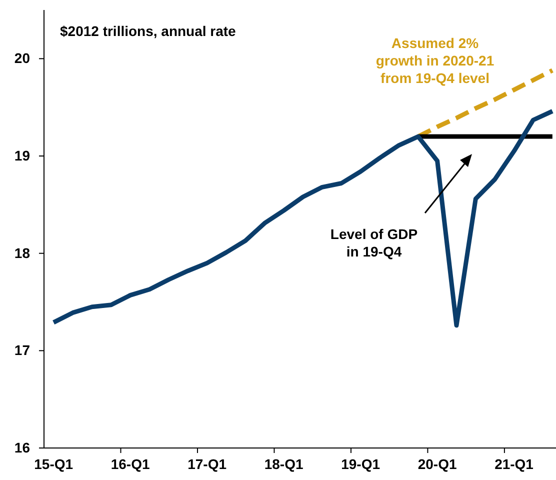 The height and width of the screenshot is (480, 556). Describe the element at coordinates (514, 464) in the screenshot. I see `x-tick-label: 21-Q1` at that location.